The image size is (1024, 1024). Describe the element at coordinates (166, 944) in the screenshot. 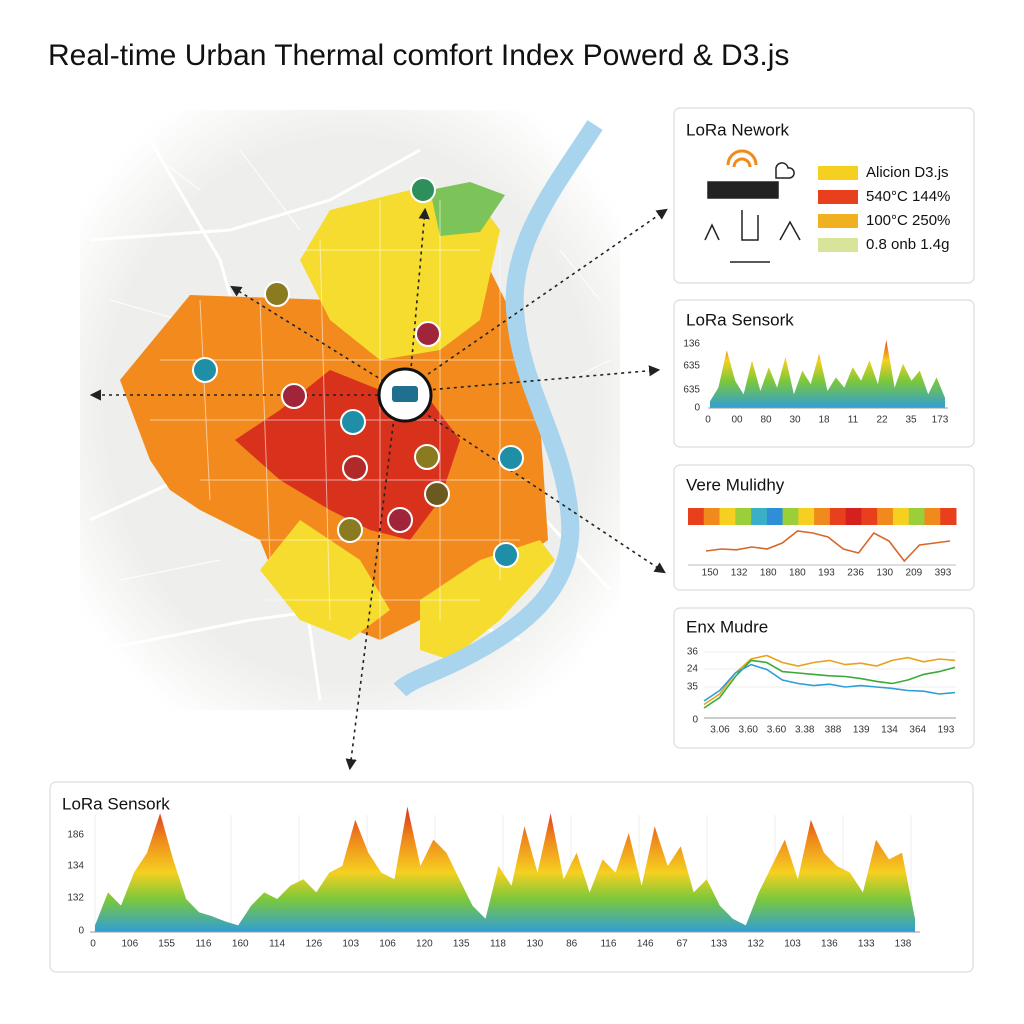

I see `x-tick-label: 155` at that location.